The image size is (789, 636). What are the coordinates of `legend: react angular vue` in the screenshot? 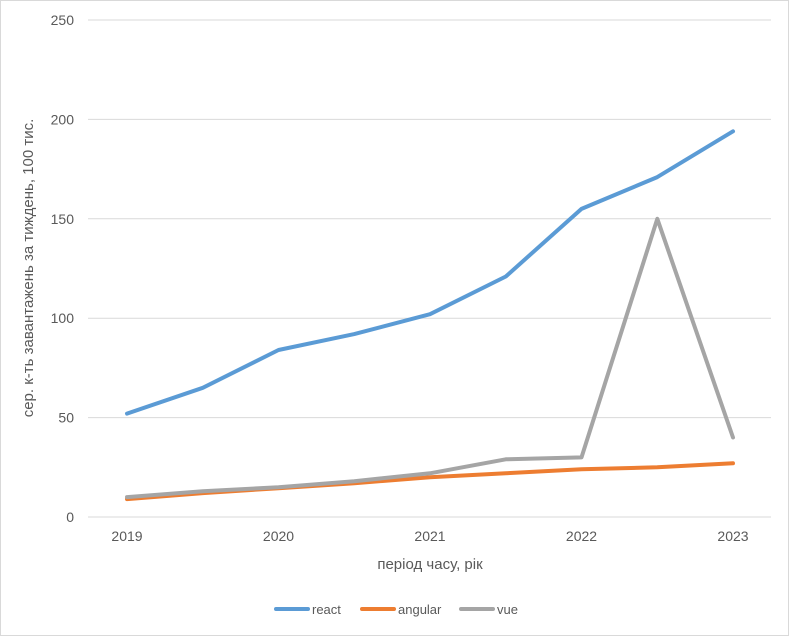 It's located at (396, 609).